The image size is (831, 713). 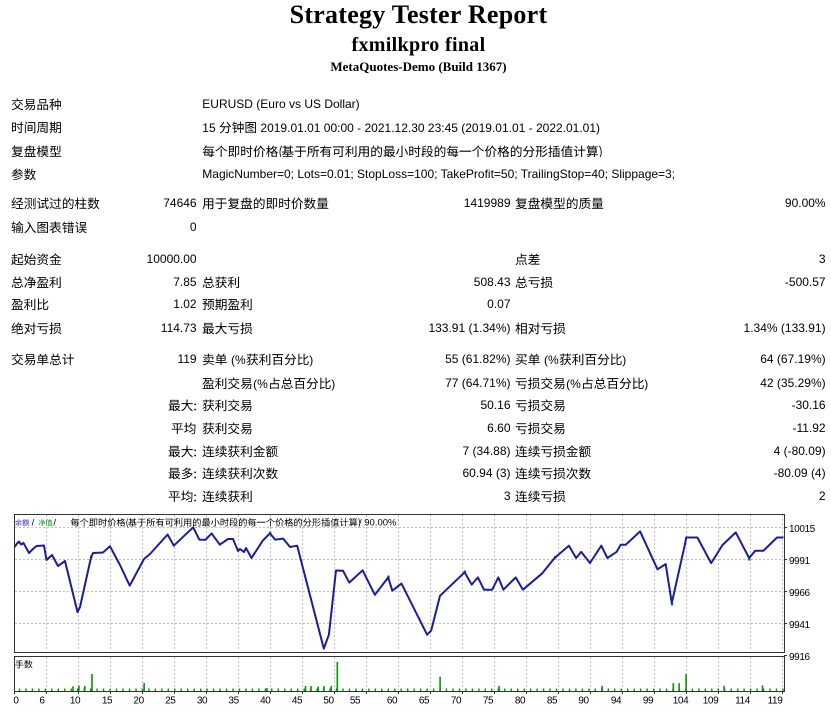 What do you see at coordinates (170, 701) in the screenshot?
I see `svg-text: 25` at bounding box center [170, 701].